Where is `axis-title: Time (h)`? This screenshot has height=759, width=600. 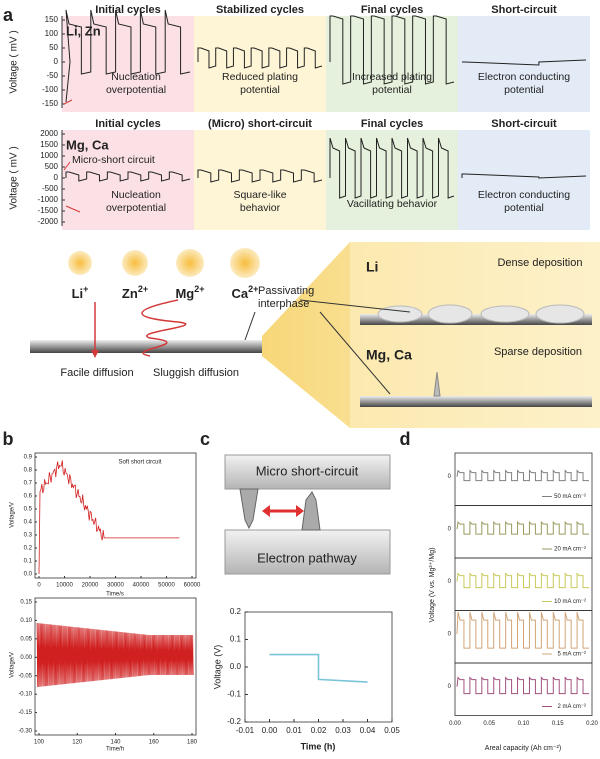
axis-title: Time (h) is located at coordinates (318, 746).